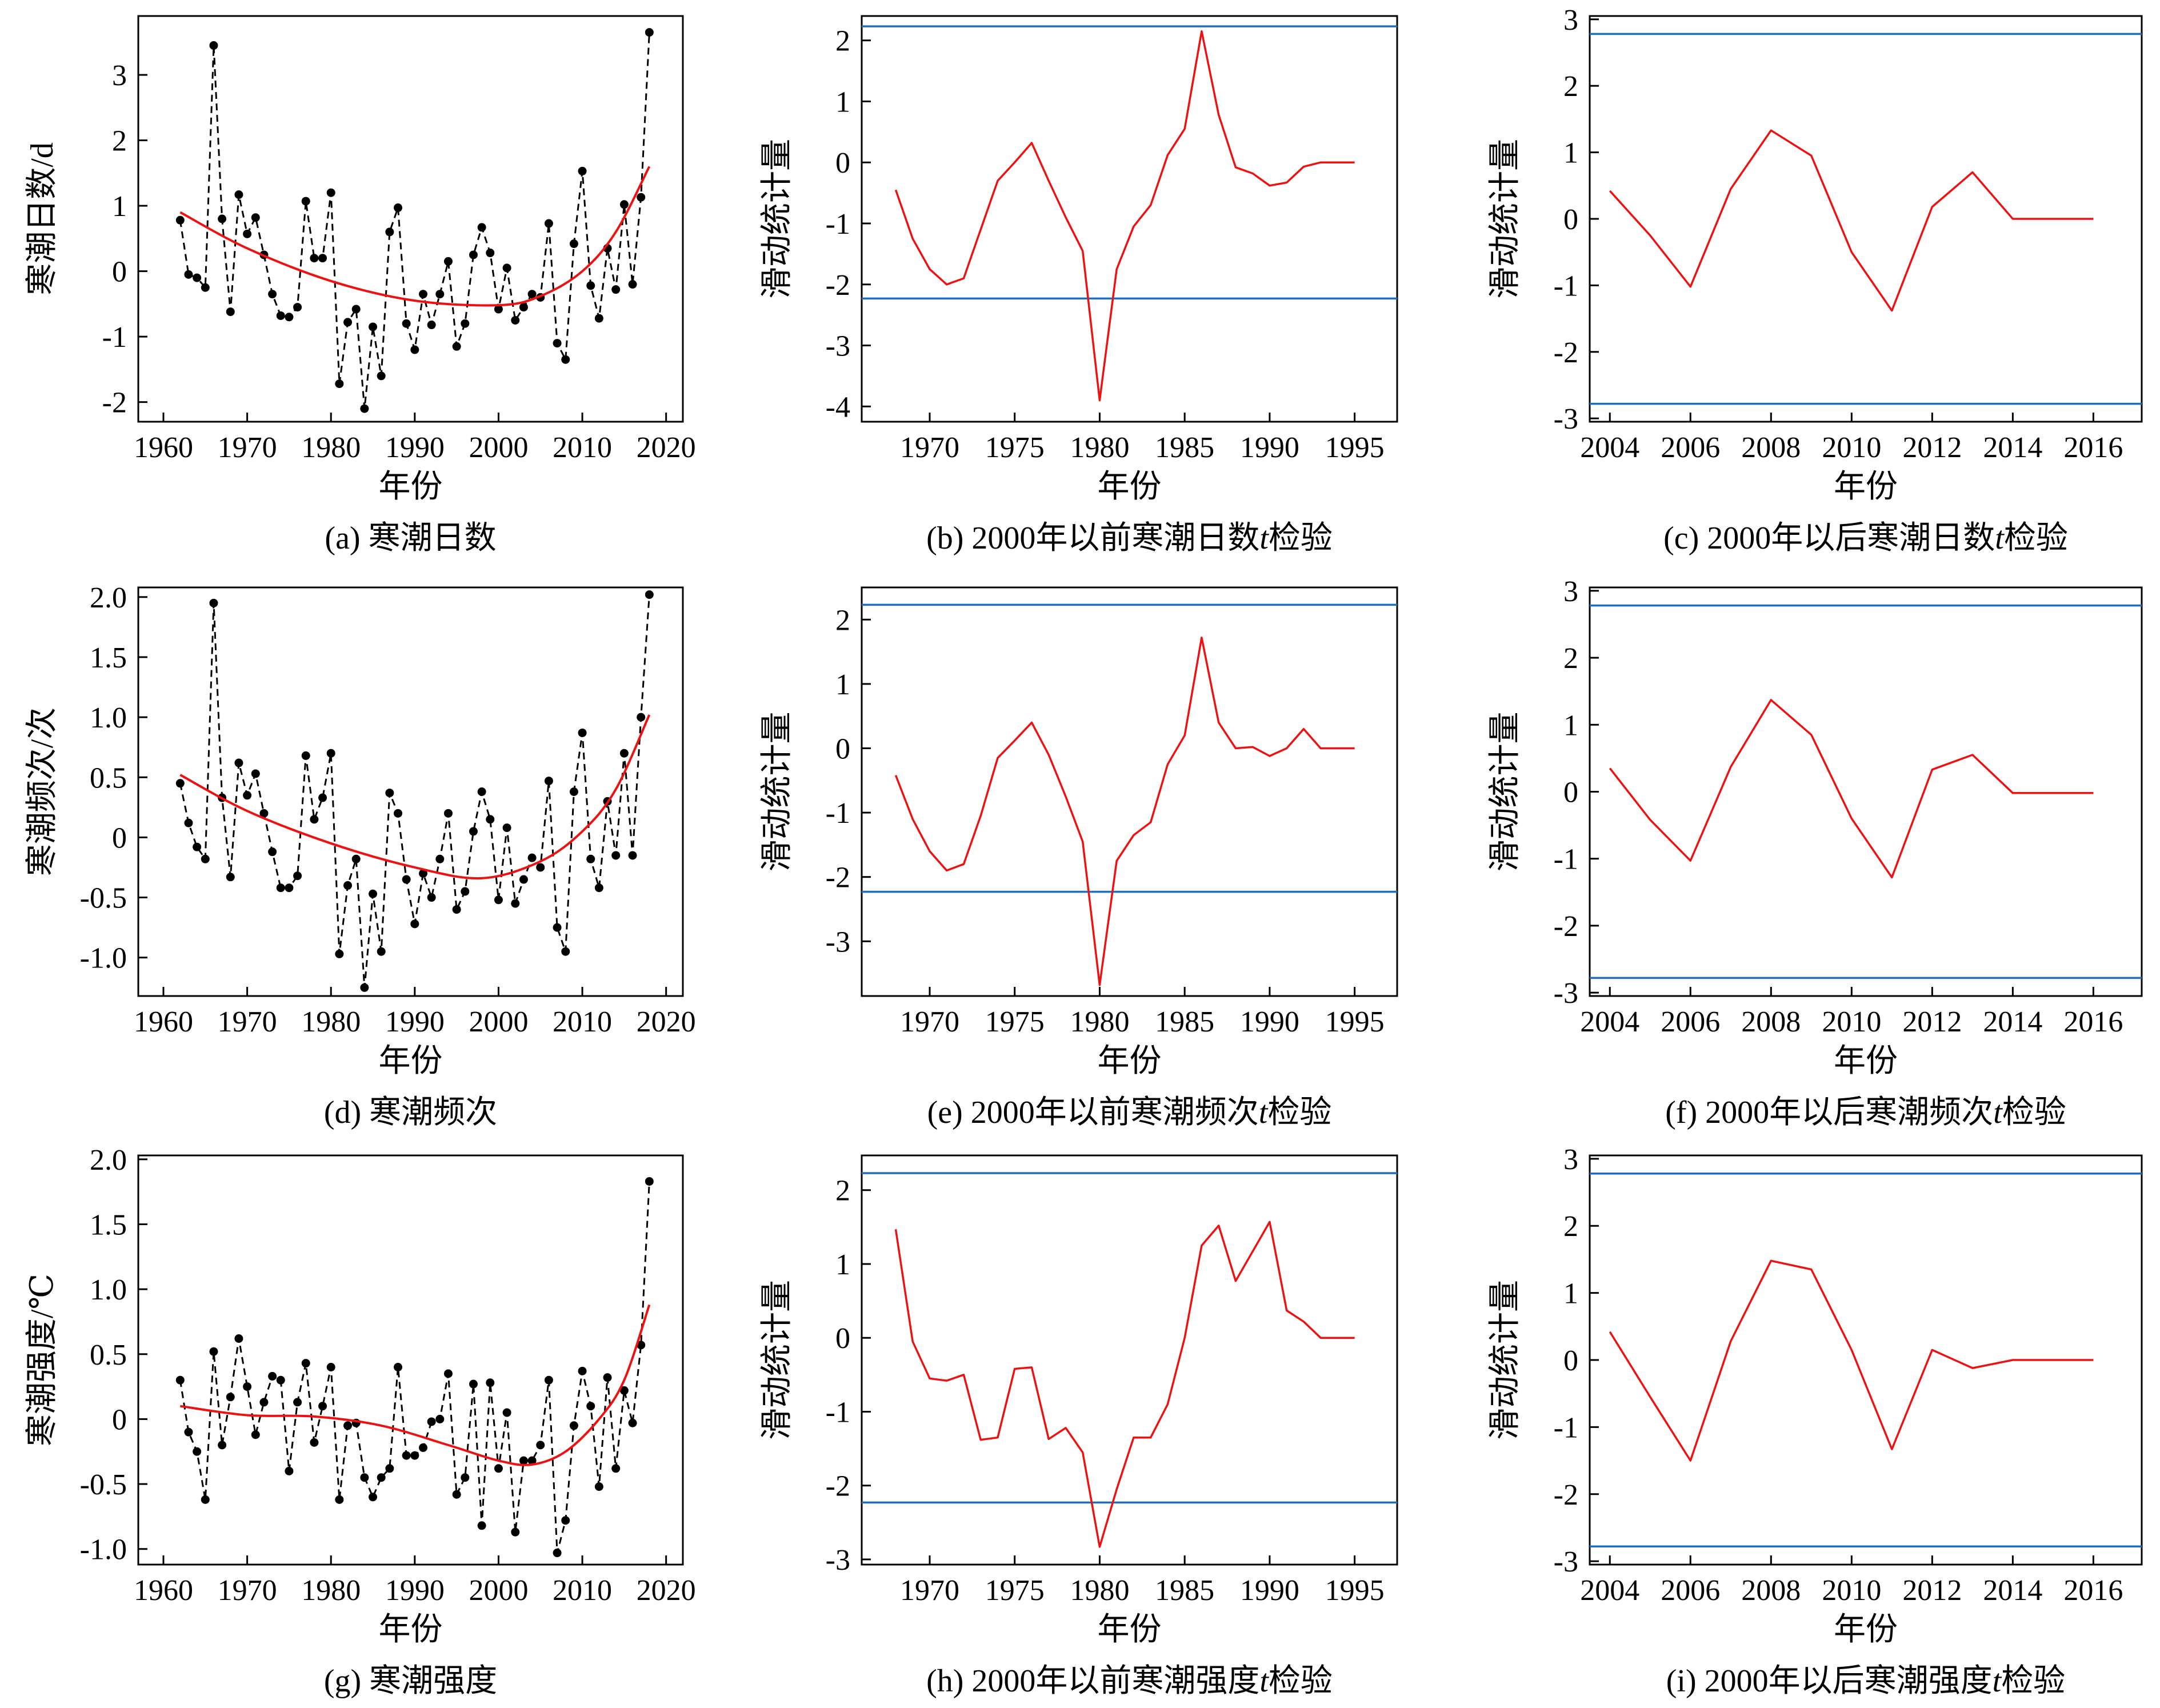 This screenshot has width=2160, height=1708. What do you see at coordinates (1570, 1361) in the screenshot?
I see `y-tick-label: 0` at bounding box center [1570, 1361].